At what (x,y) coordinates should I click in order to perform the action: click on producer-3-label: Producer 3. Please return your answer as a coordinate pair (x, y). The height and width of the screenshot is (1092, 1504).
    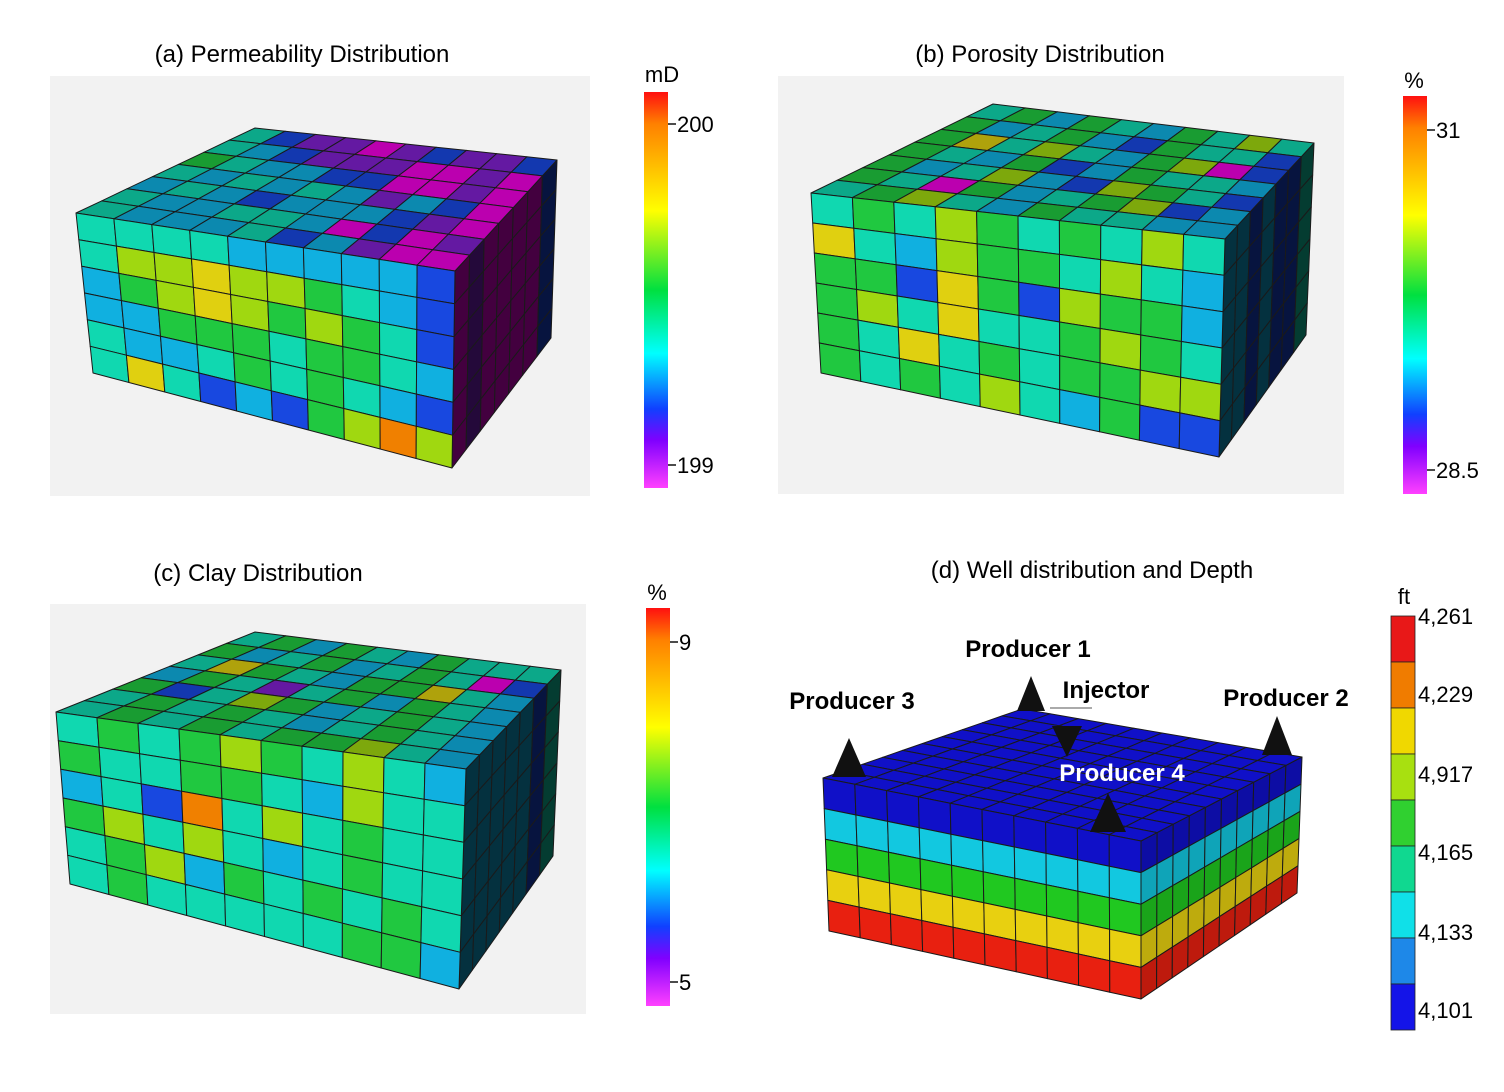
    Looking at the image, I should click on (851, 701).